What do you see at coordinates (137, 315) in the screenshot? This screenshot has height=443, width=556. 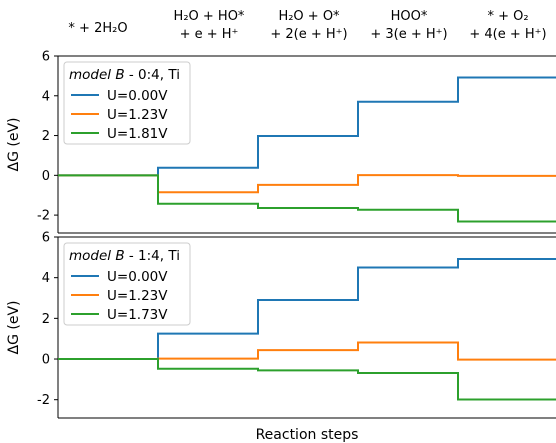 I see `legend-entry: U=1.73V` at bounding box center [137, 315].